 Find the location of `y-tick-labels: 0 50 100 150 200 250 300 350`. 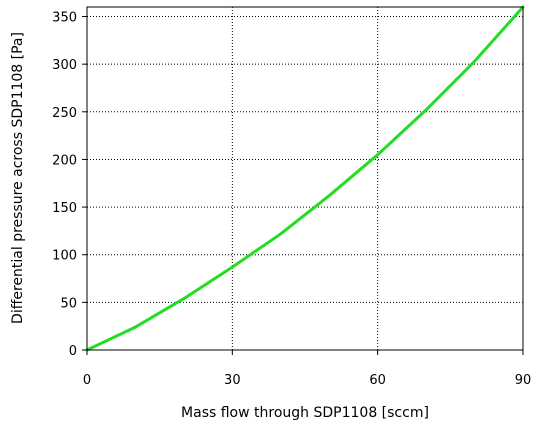

y-tick-labels: 0 50 100 150 200 250 300 350 is located at coordinates (69, 185).